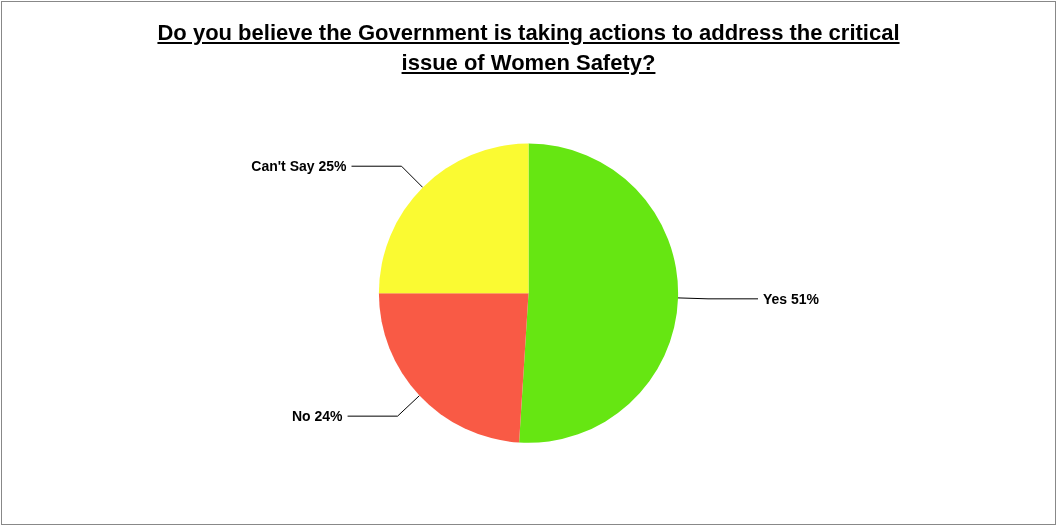 Image resolution: width=1059 pixels, height=528 pixels. Describe the element at coordinates (318, 416) in the screenshot. I see `slice-label: No 24%` at that location.